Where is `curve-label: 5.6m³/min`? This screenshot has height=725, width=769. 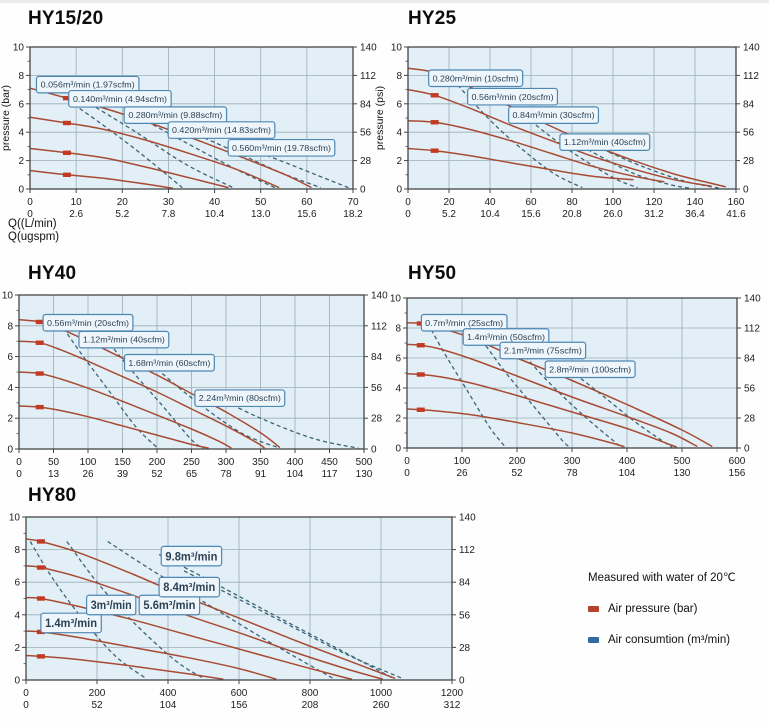 curve-label: 5.6m³/min is located at coordinates (169, 606).